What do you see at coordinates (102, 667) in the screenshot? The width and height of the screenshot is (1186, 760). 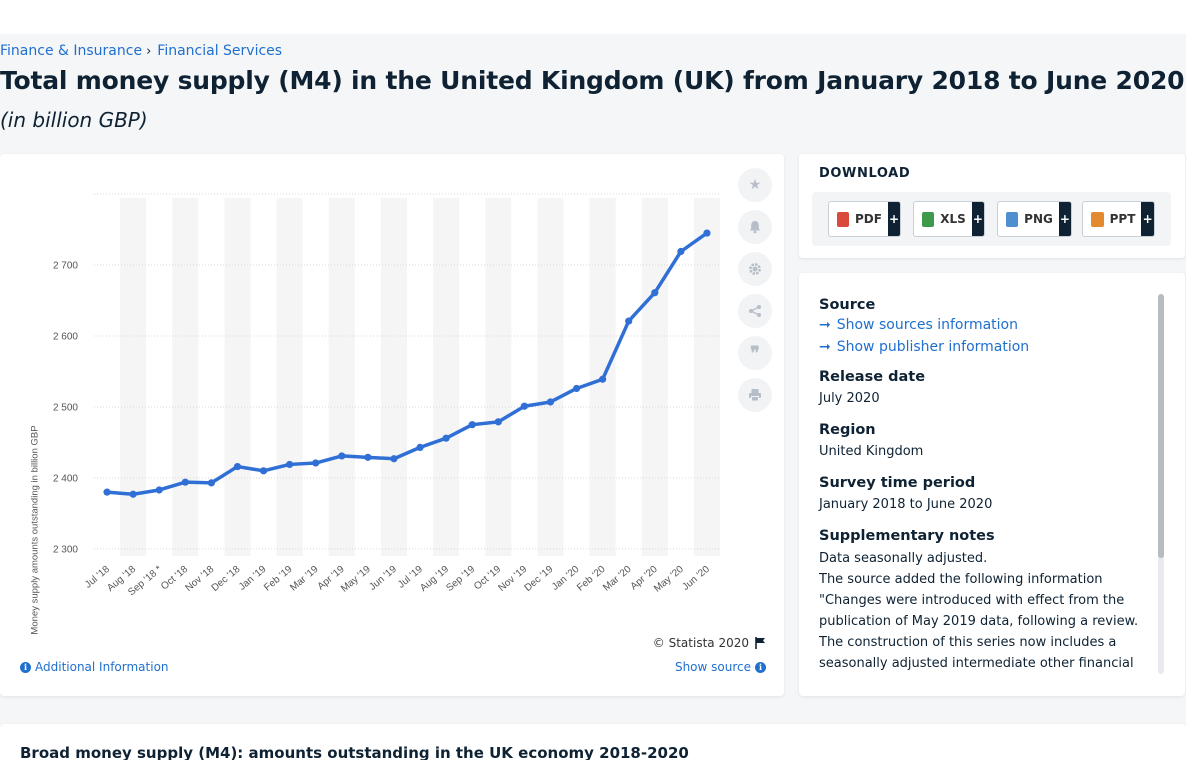 I see `additional-information-label: Additional Information` at bounding box center [102, 667].